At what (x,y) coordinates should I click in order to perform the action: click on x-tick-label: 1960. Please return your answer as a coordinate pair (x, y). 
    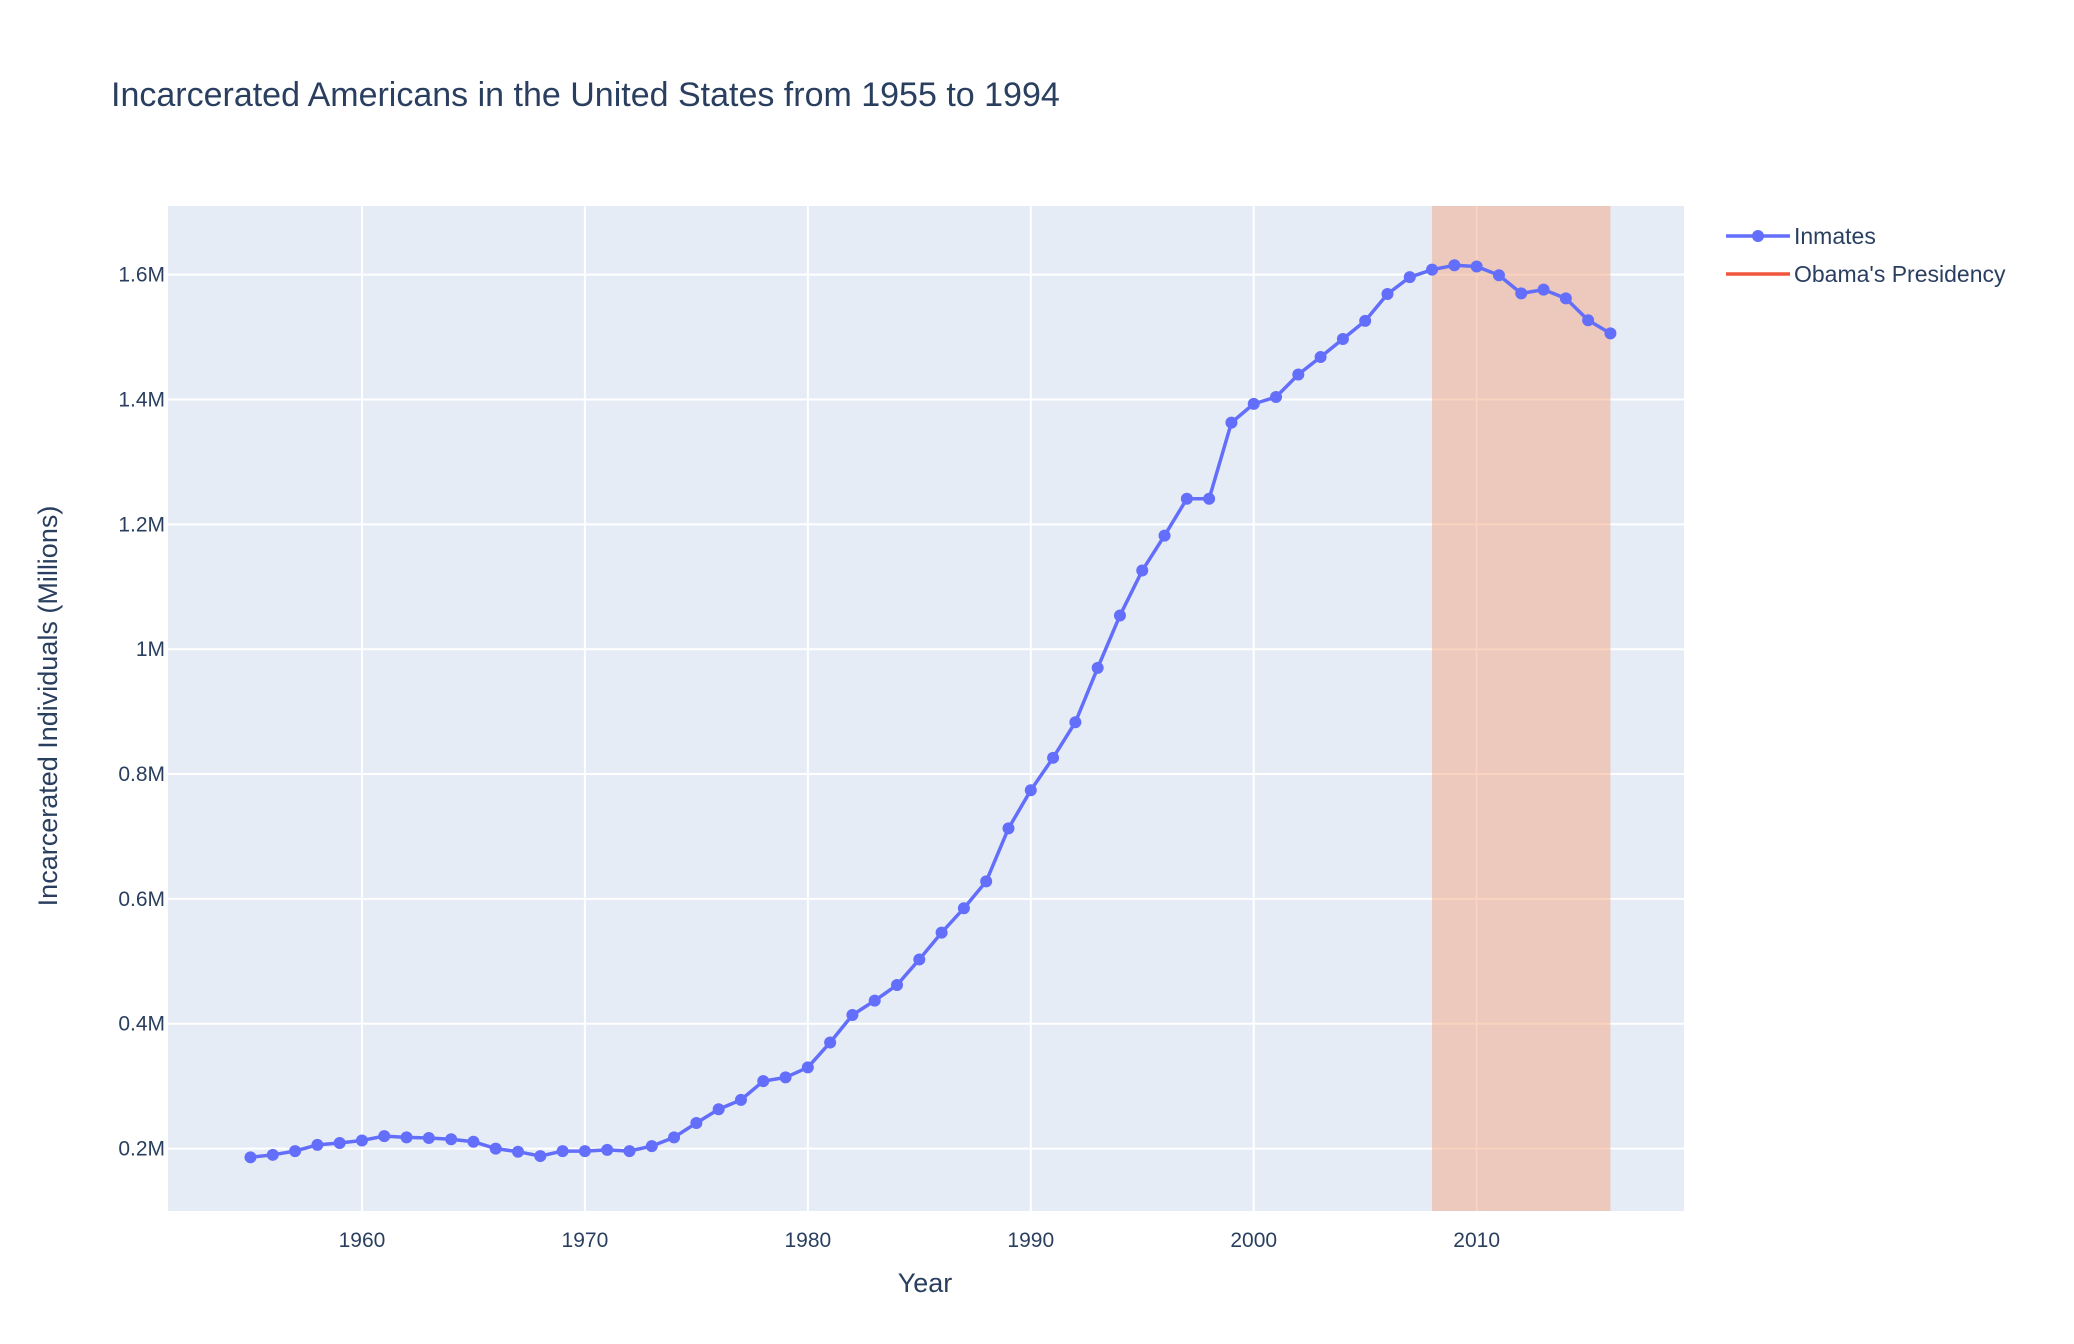
    Looking at the image, I should click on (362, 1240).